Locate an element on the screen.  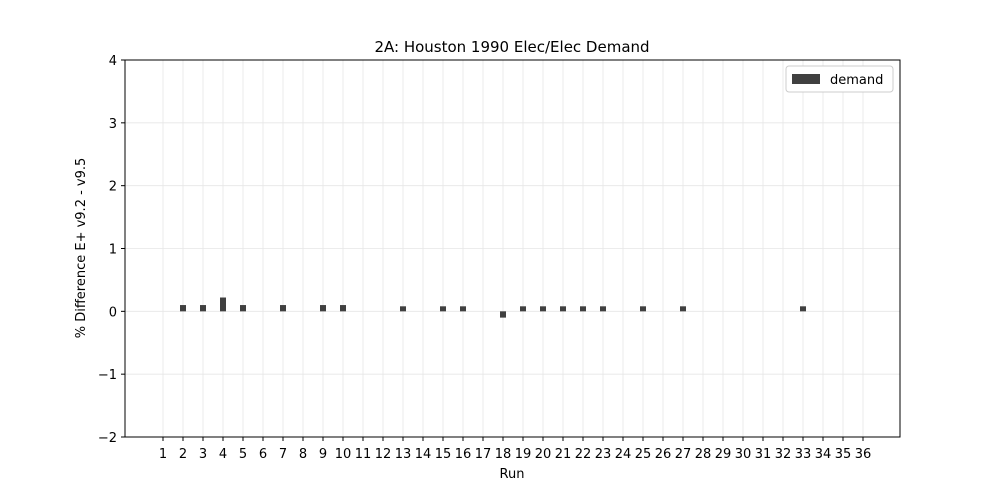
bars is located at coordinates (493, 307).